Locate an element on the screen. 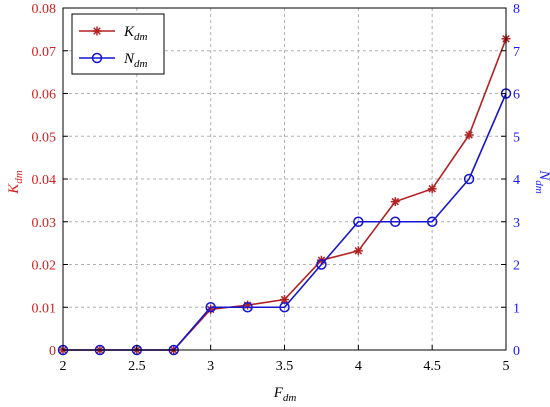 This screenshot has height=407, width=550. legend-label-k-dm: Kdm is located at coordinates (135, 33).